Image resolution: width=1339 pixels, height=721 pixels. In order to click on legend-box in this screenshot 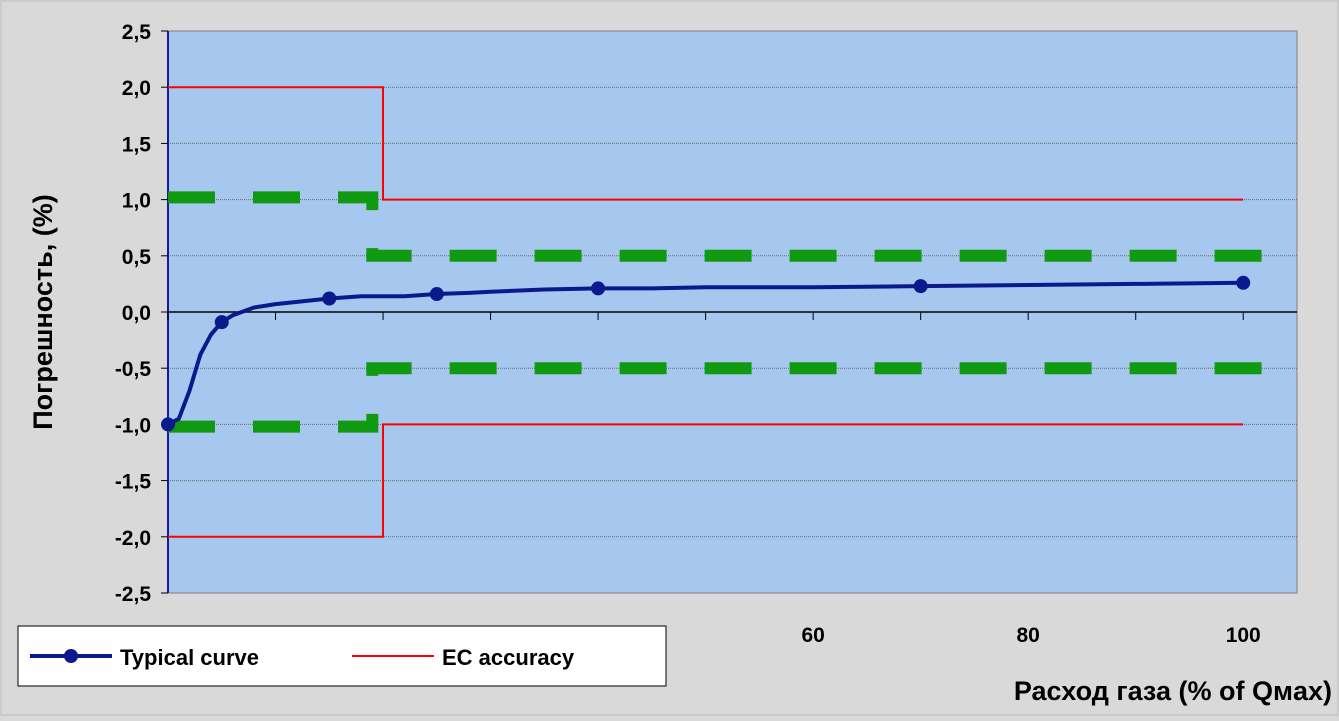, I will do `click(342, 656)`.